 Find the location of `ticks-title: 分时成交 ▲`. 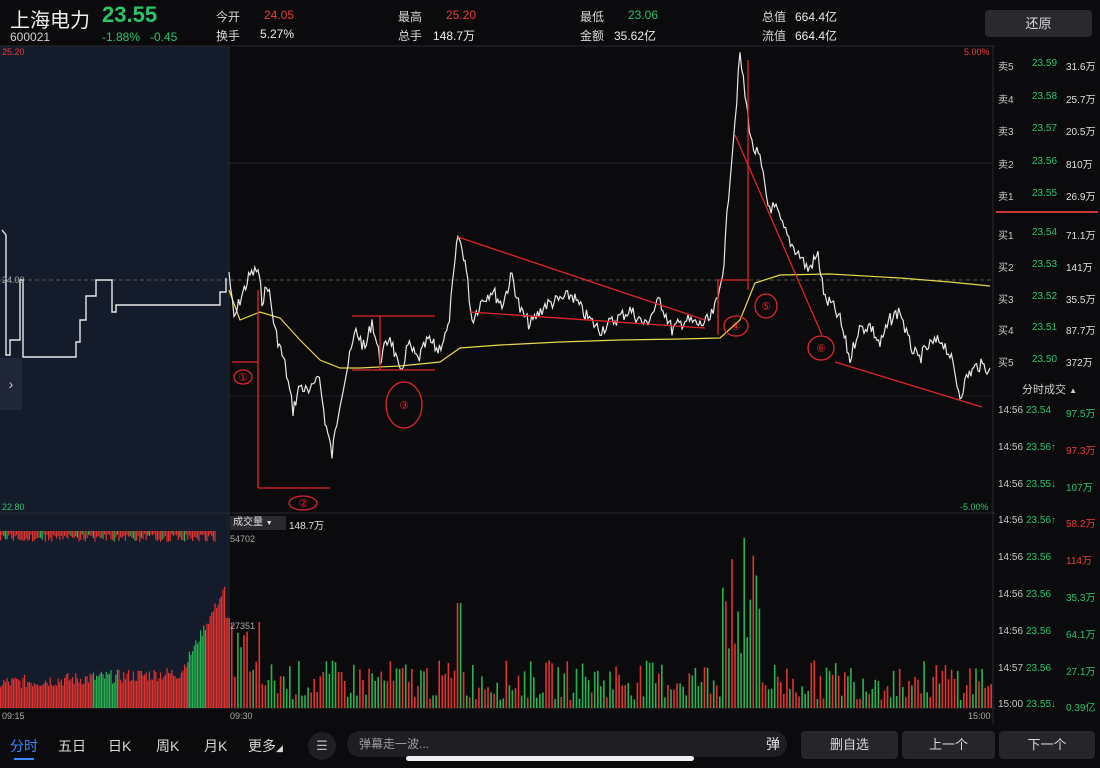

ticks-title: 分时成交 ▲ is located at coordinates (1049, 389).